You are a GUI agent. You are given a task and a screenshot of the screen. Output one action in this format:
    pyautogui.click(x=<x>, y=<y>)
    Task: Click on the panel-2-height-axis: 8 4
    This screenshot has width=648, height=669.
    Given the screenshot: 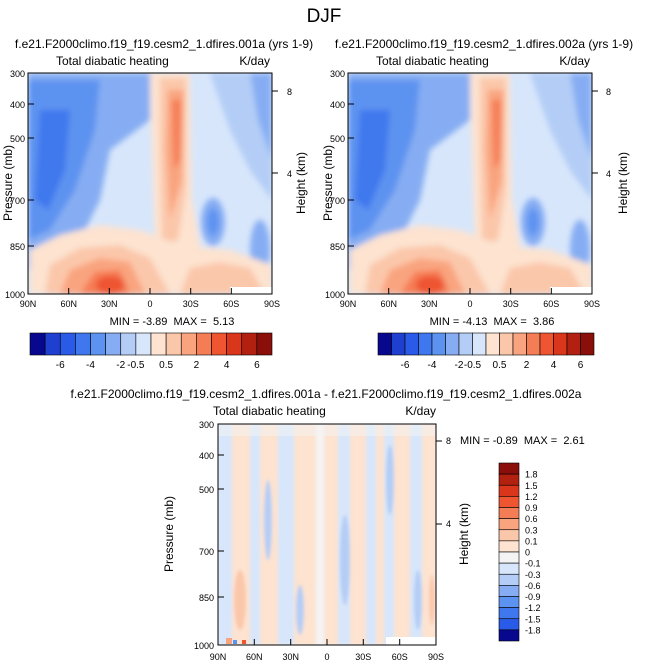 What is the action you would take?
    pyautogui.click(x=601, y=133)
    